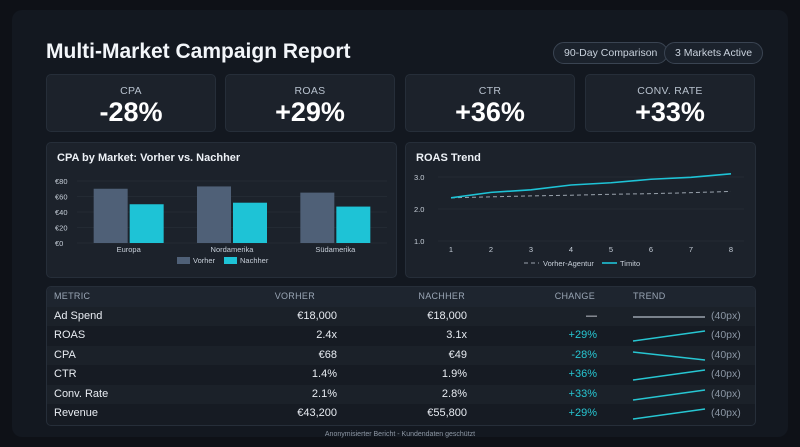  What do you see at coordinates (324, 393) in the screenshot?
I see `vorher-cell: 2.1%` at bounding box center [324, 393].